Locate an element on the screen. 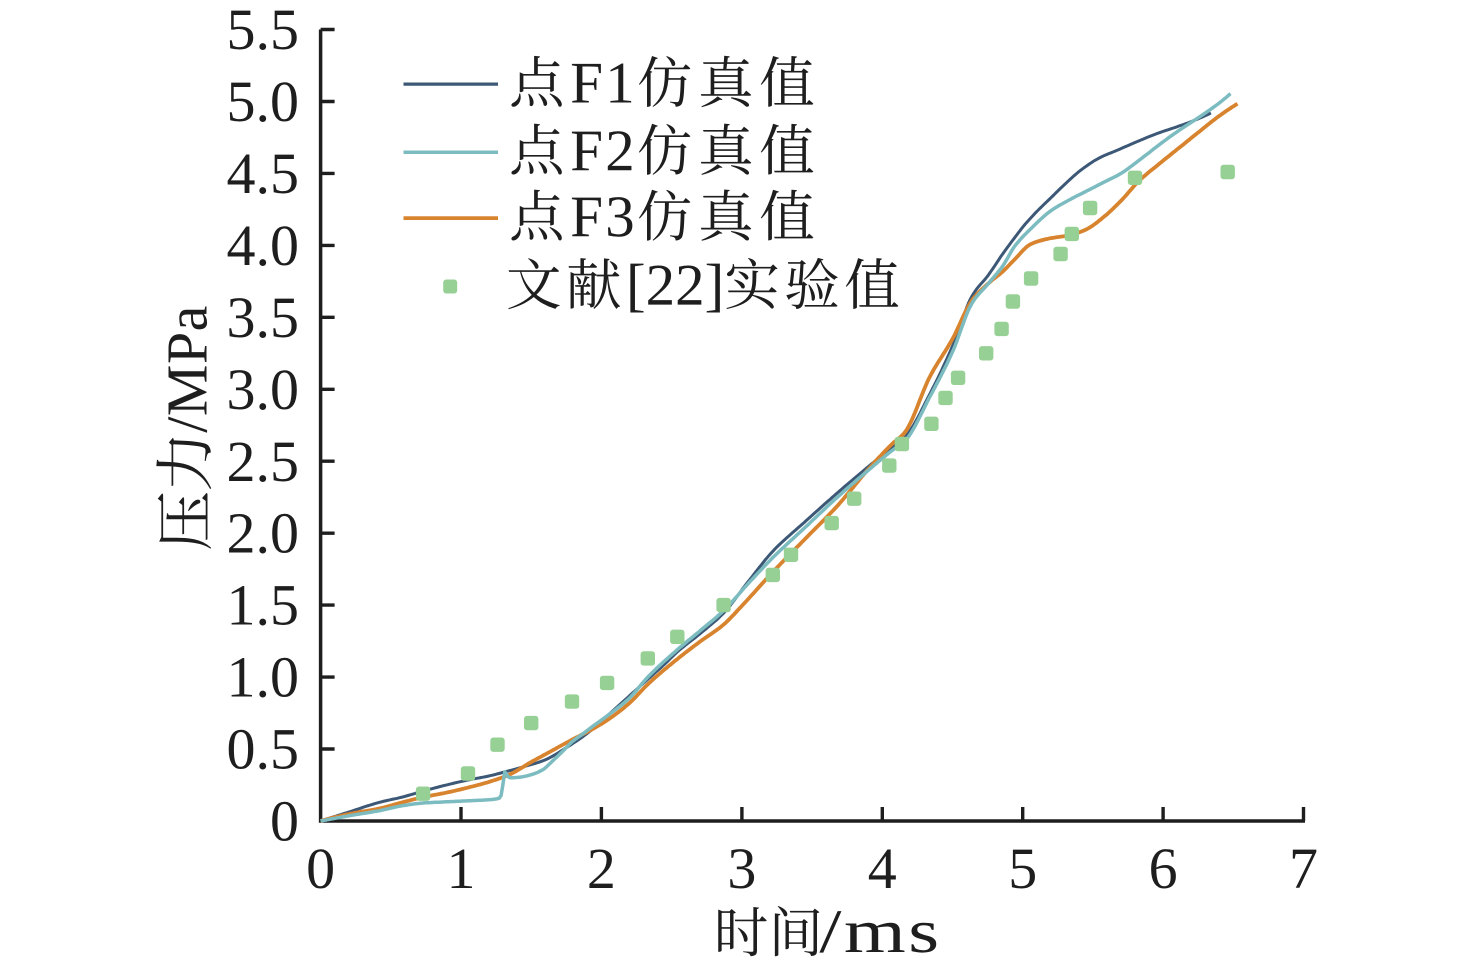 The image size is (1476, 975). svg-text: 2 is located at coordinates (601, 868).